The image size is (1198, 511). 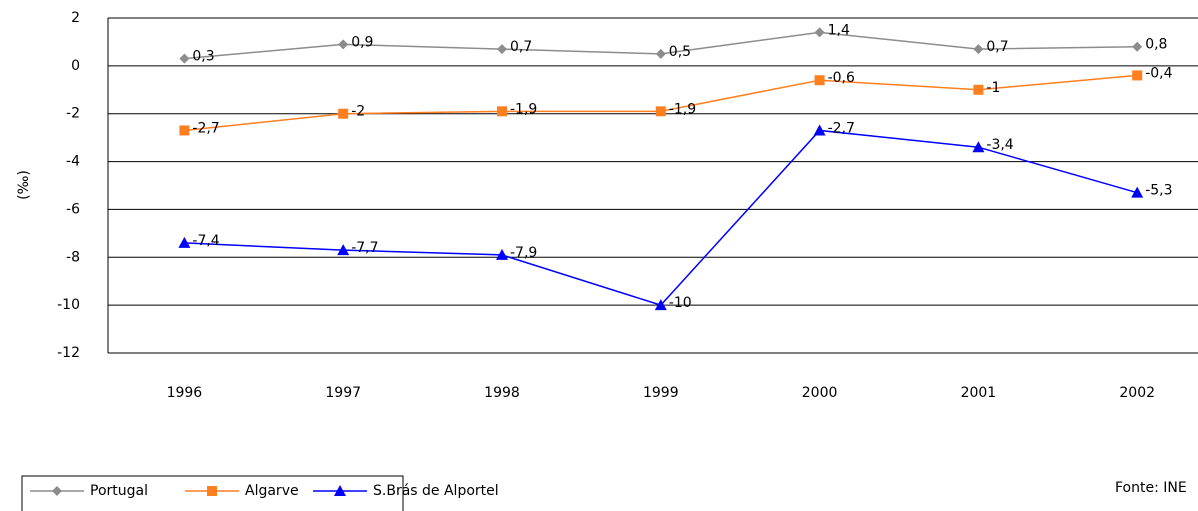 I want to click on y-tick-label: -4, so click(x=73, y=162).